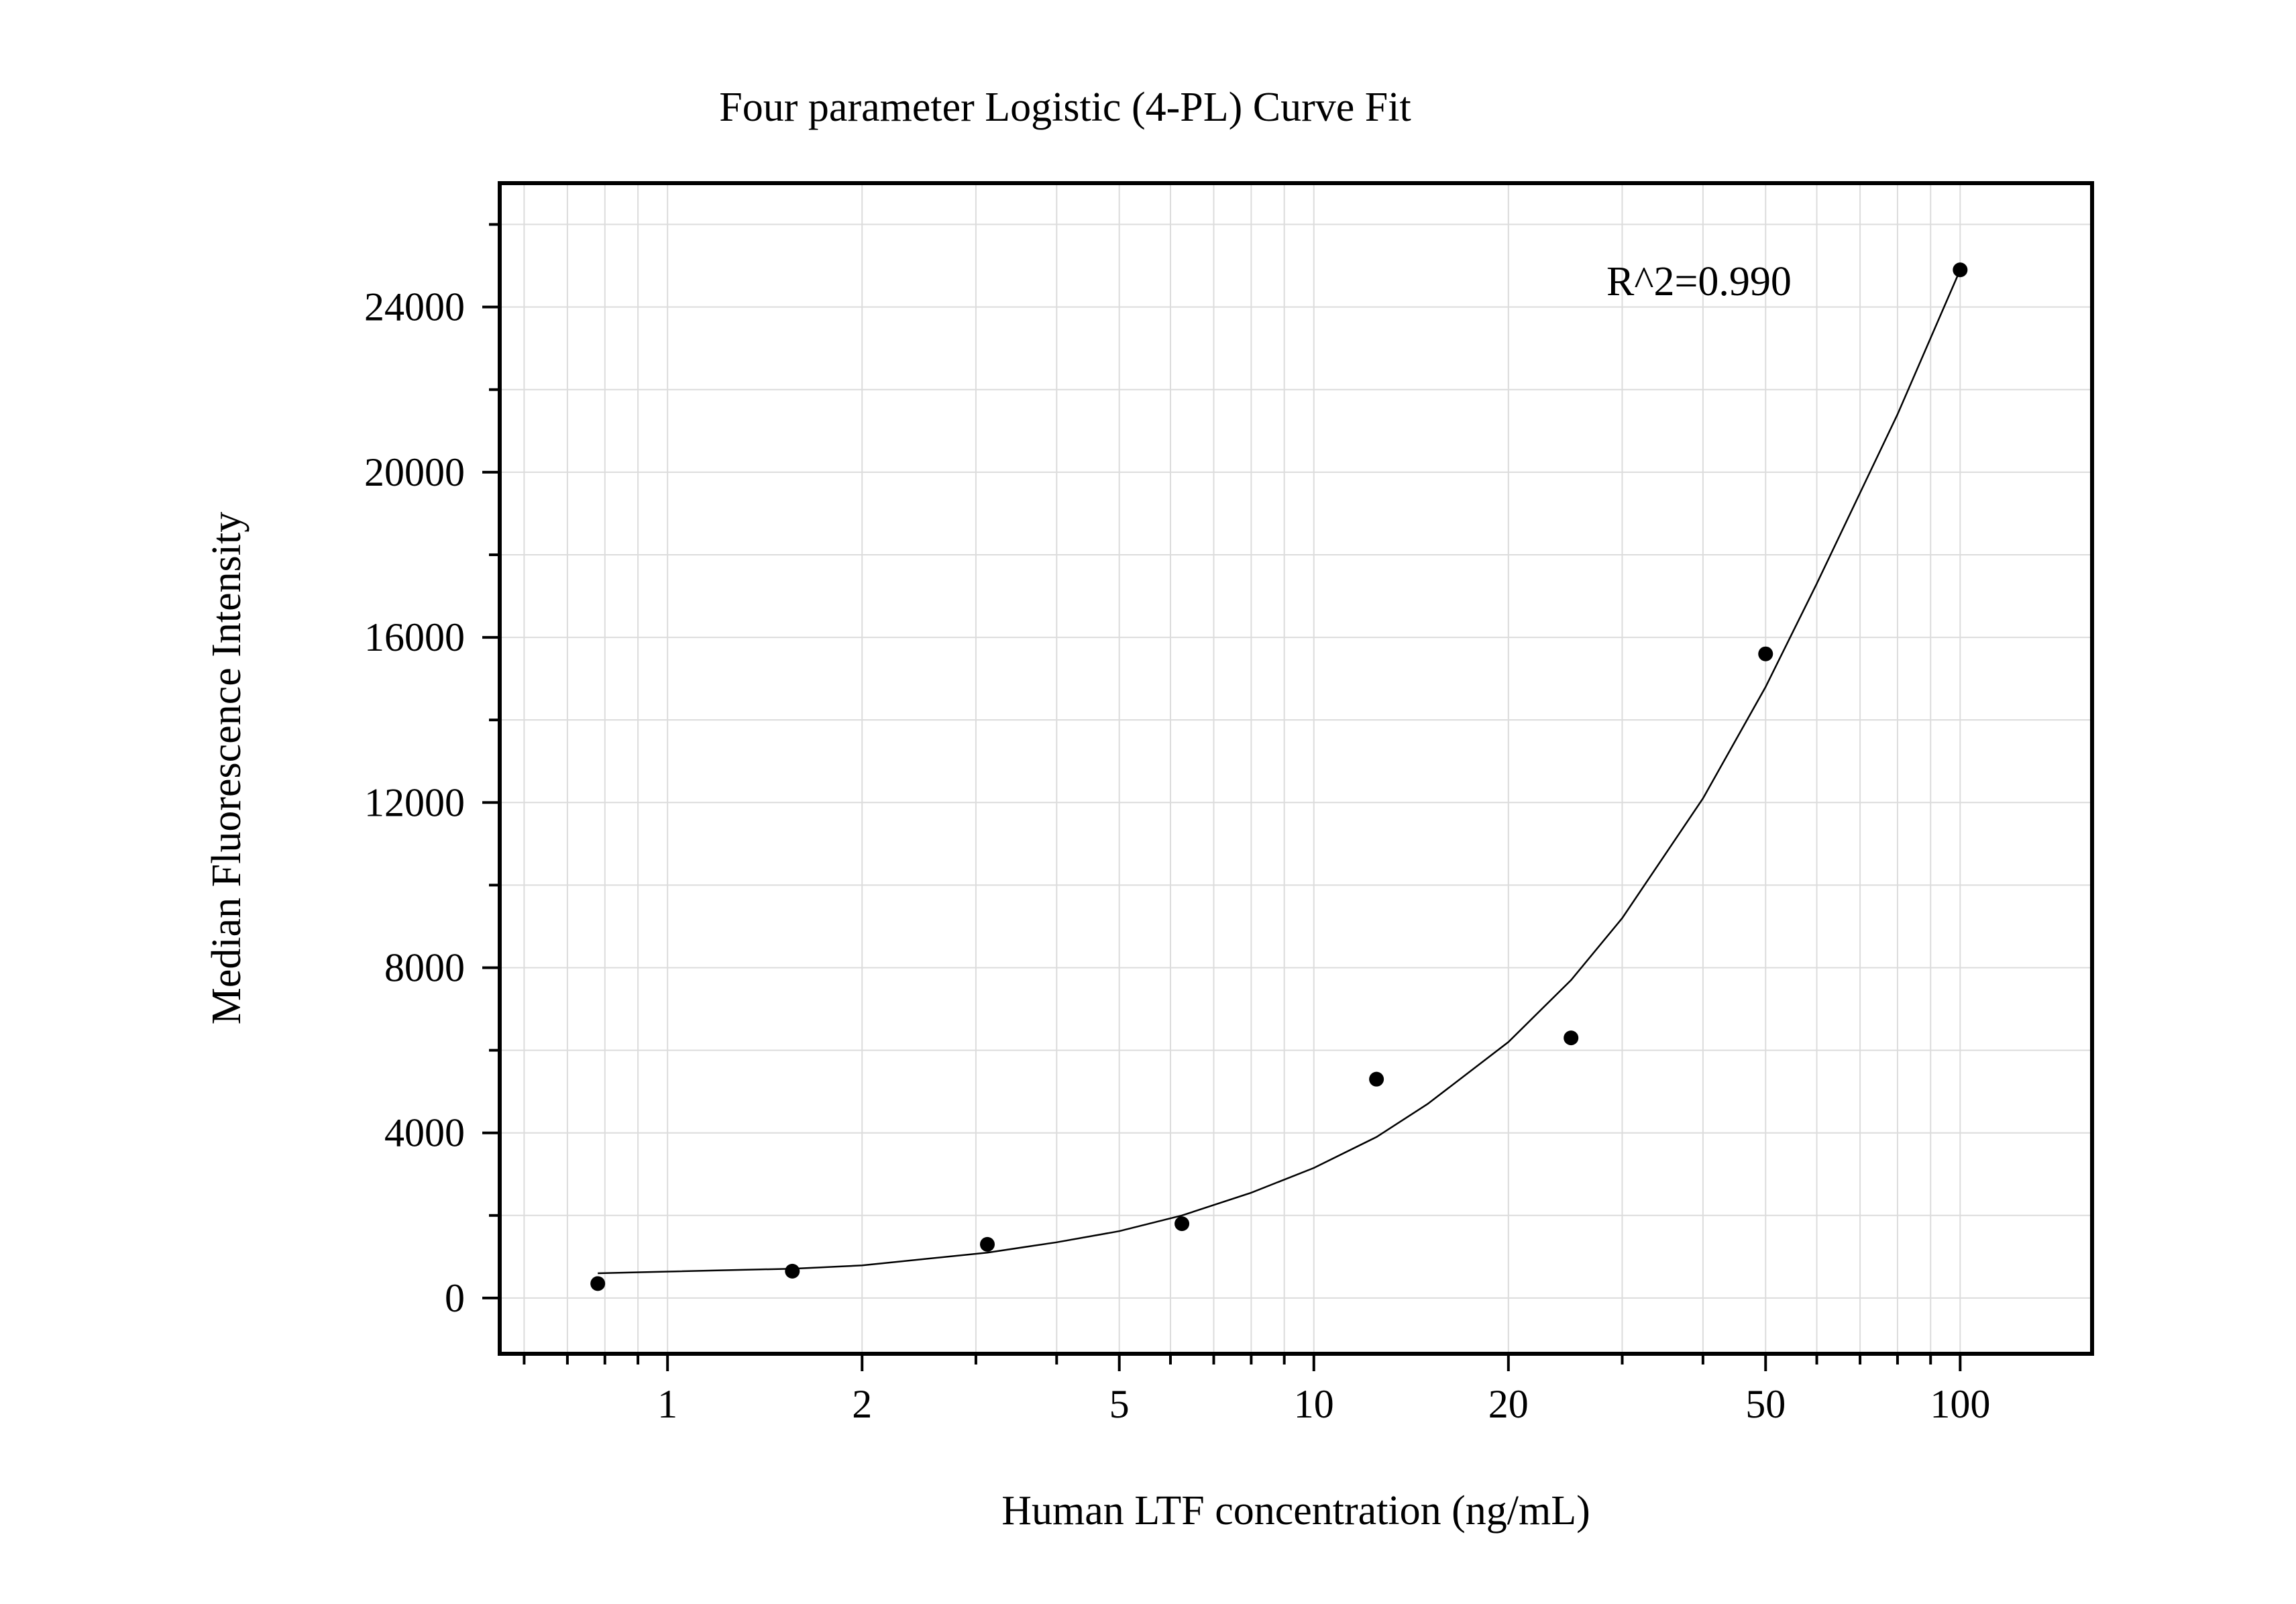 This screenshot has width=2296, height=1604. I want to click on x-tick-label: 2, so click(862, 1404).